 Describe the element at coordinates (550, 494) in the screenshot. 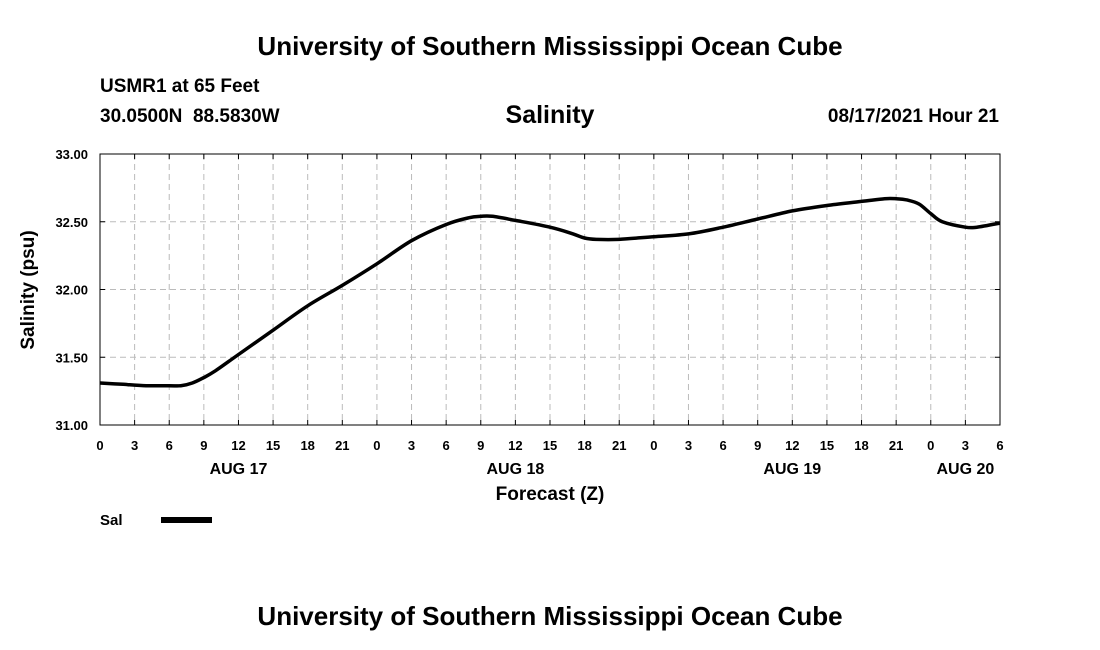

I see `x-axis-title: Forecast (Z)` at that location.